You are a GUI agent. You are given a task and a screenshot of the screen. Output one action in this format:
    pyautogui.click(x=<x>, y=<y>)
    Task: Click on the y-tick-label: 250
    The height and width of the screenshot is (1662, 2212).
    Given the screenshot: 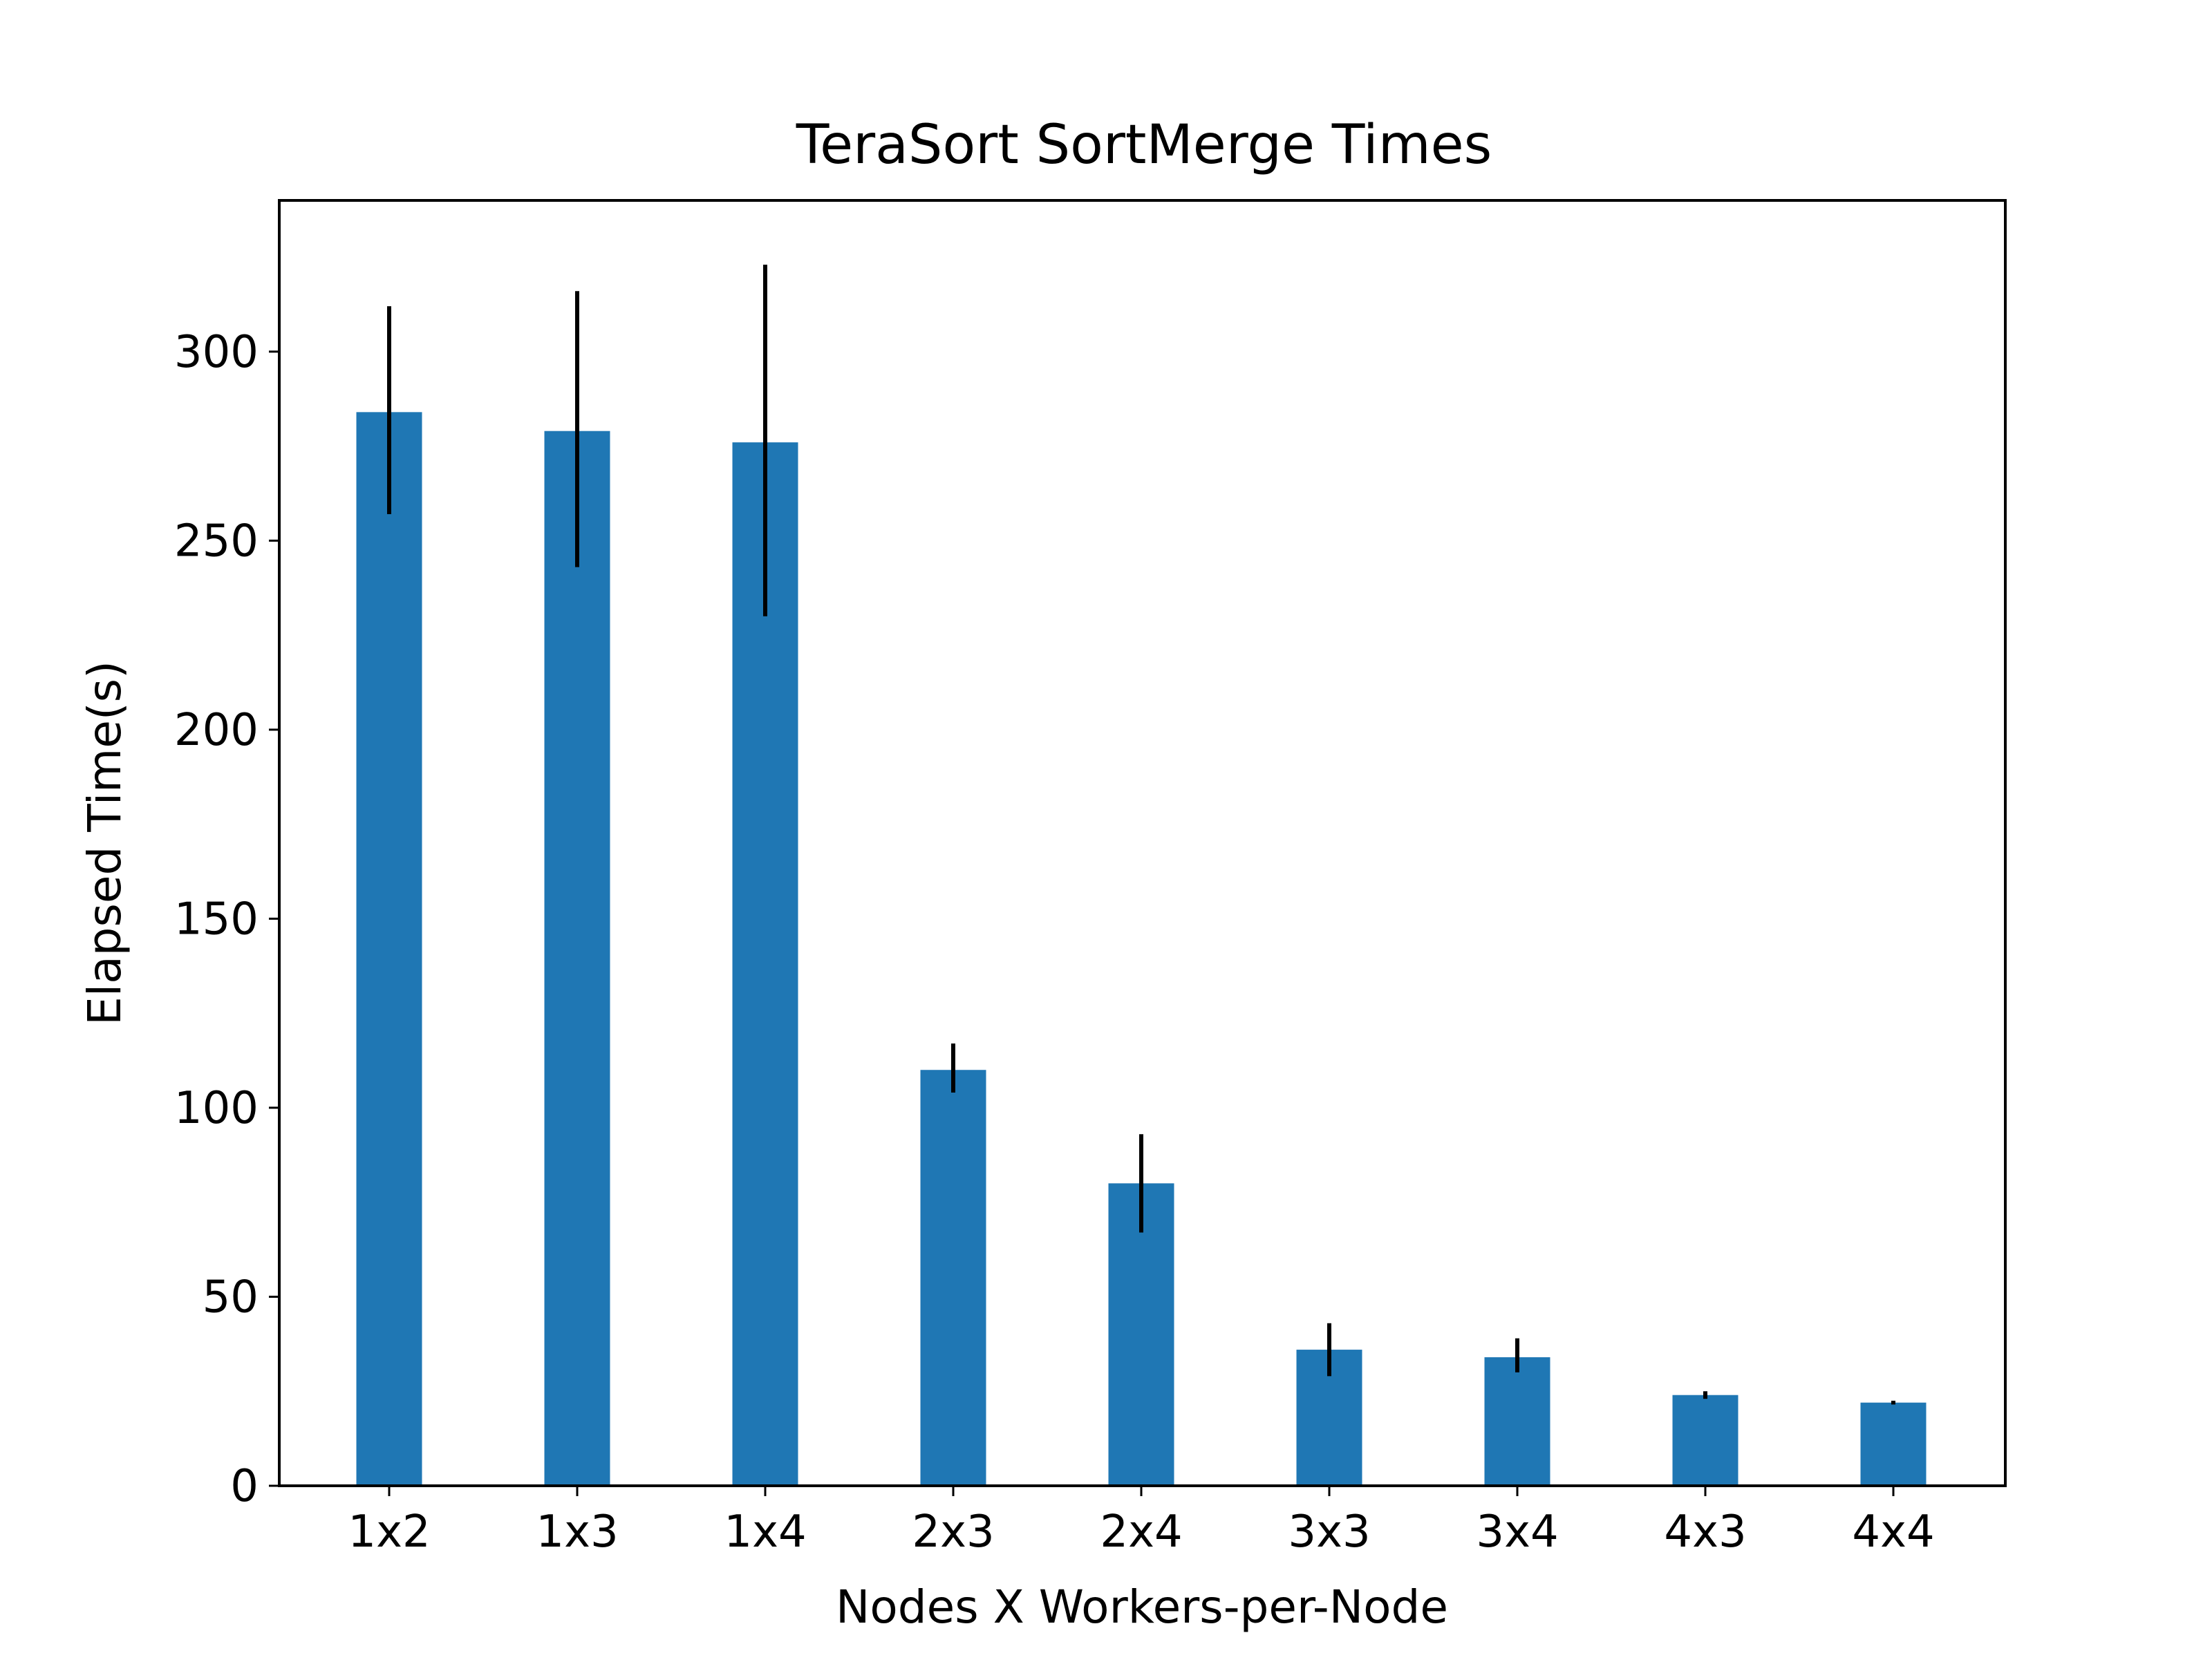 What is the action you would take?
    pyautogui.click(x=216, y=541)
    